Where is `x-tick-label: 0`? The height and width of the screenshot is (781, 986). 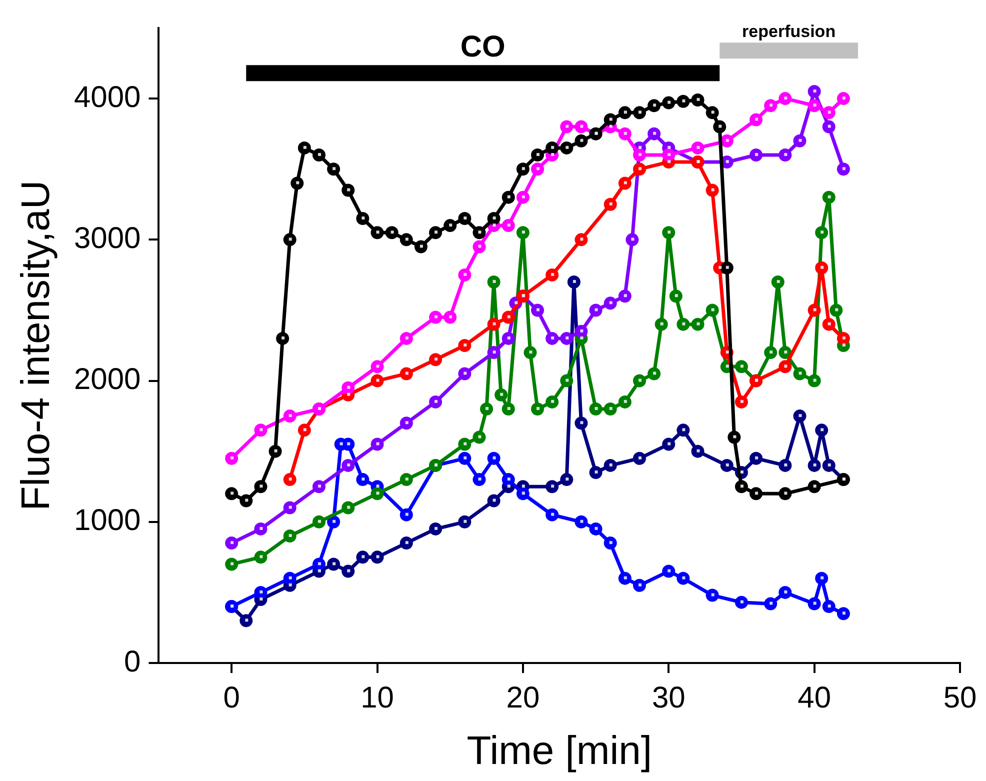 x-tick-label: 0 is located at coordinates (231, 697).